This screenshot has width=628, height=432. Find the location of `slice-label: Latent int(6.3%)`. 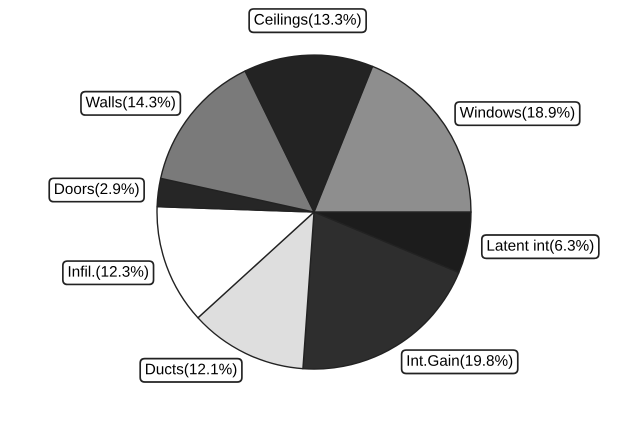

slice-label: Latent int(6.3%) is located at coordinates (541, 247).